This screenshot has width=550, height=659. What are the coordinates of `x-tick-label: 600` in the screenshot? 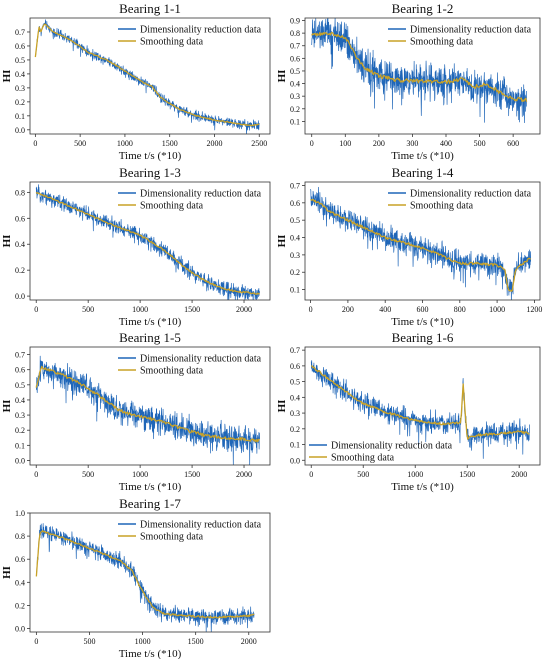 It's located at (423, 309).